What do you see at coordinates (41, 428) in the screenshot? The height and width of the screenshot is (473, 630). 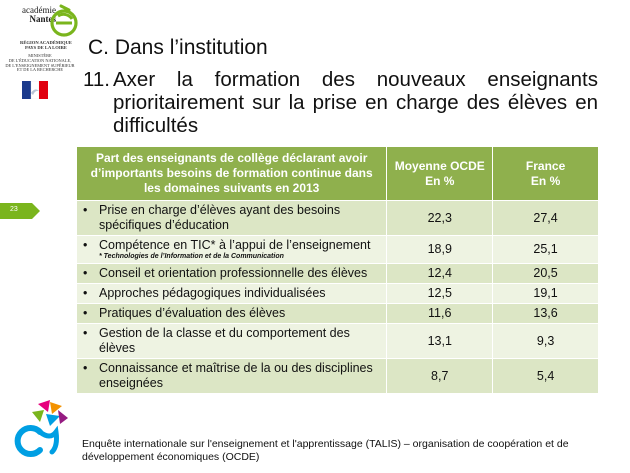 I see `academie-a-logo-icon` at bounding box center [41, 428].